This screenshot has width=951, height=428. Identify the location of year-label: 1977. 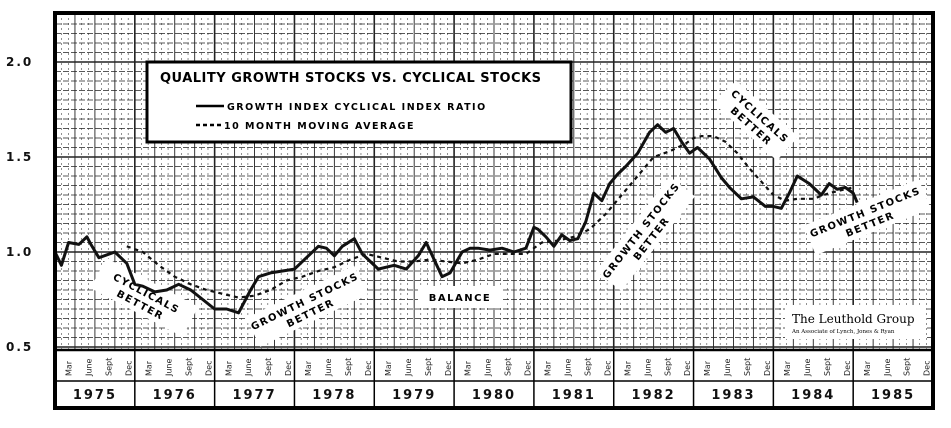
(254, 395).